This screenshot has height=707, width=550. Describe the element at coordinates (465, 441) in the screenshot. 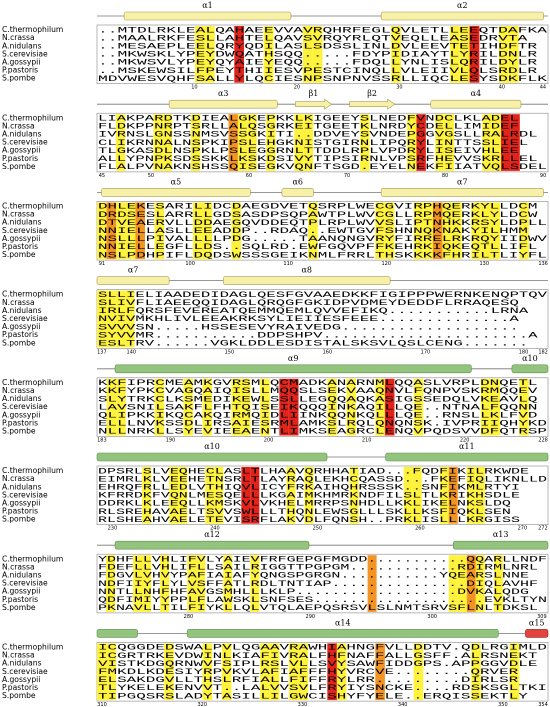

I see `ruler-label: 220` at that location.